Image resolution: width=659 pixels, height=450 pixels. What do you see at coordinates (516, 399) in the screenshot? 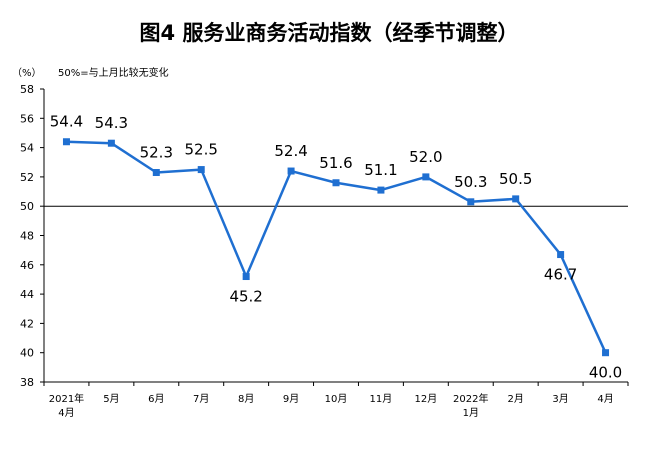
I see `x-tick-label: 2月` at bounding box center [516, 399].